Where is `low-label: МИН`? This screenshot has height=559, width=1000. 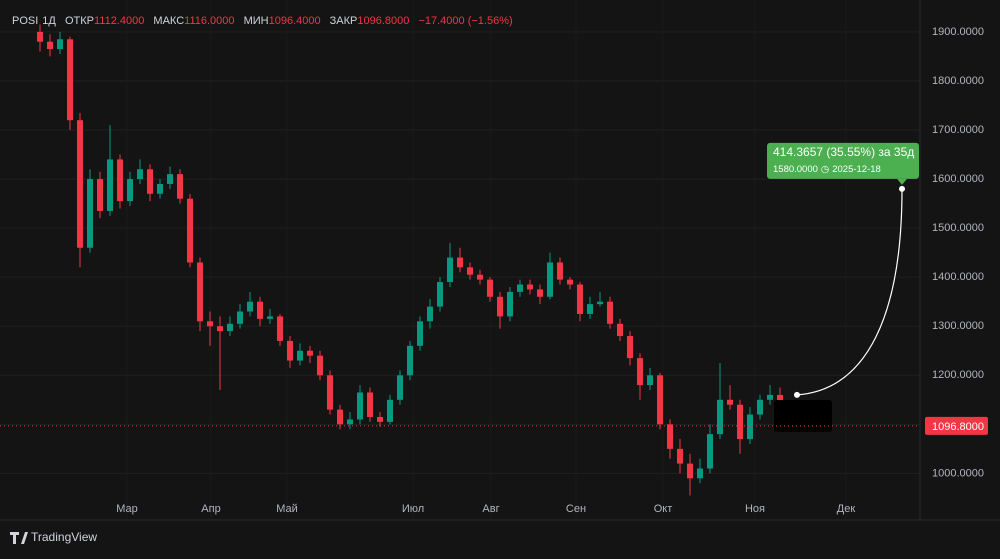 low-label: МИН is located at coordinates (256, 21).